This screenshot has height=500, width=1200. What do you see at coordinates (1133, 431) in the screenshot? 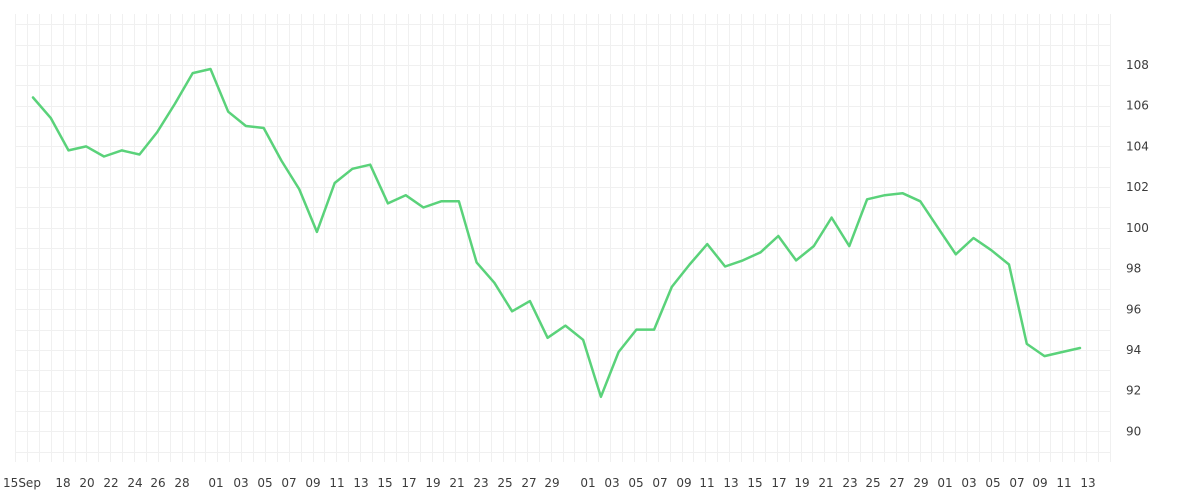
I see `y-tick-label: 90` at bounding box center [1133, 431].